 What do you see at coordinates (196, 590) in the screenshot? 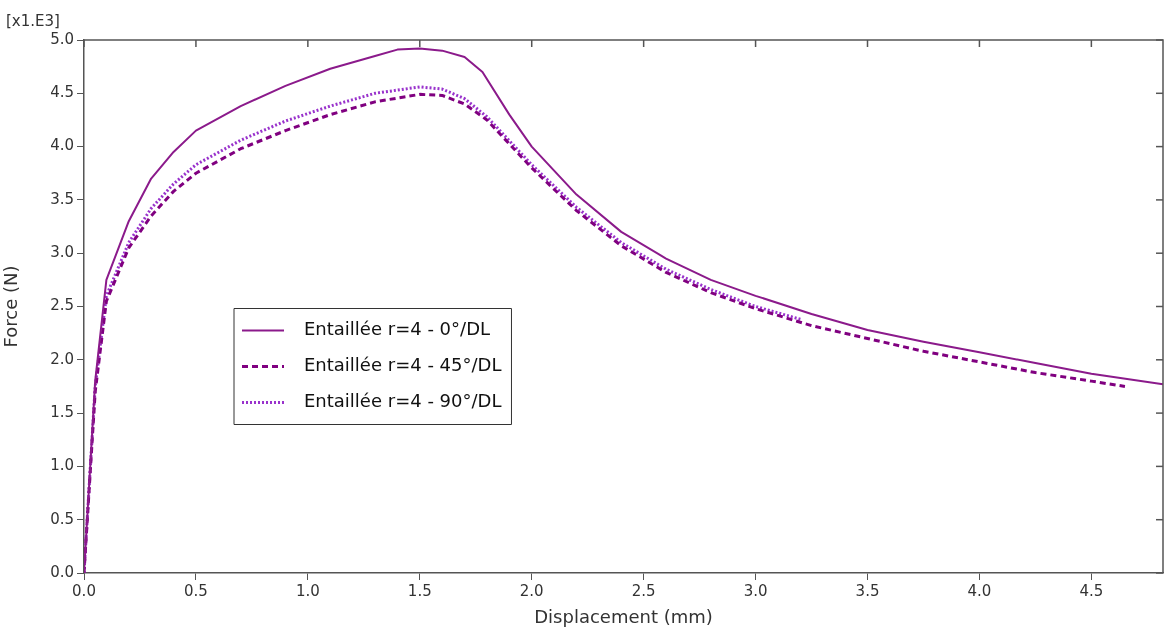
I see `x-tick-label: 0.5` at bounding box center [196, 590].